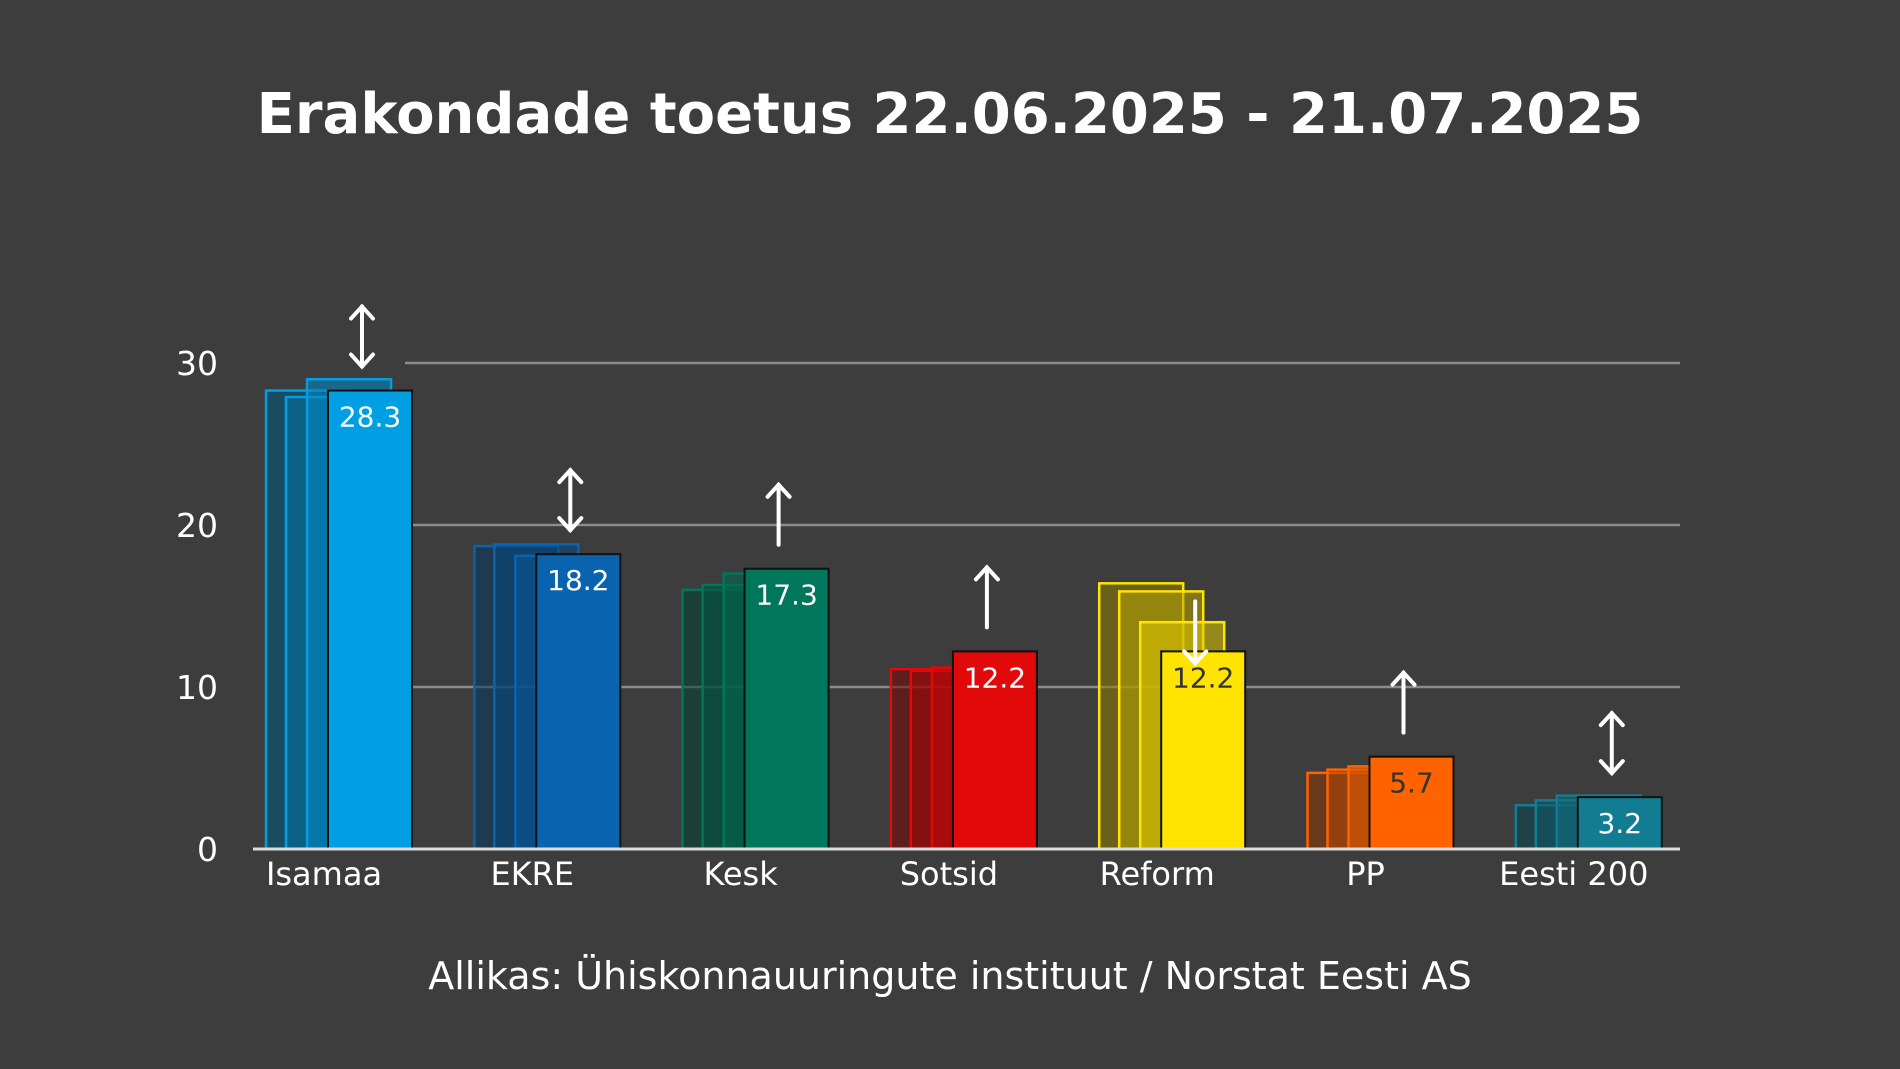 This screenshot has height=1069, width=1900. I want to click on bar-value-label: 5.7, so click(1411, 783).